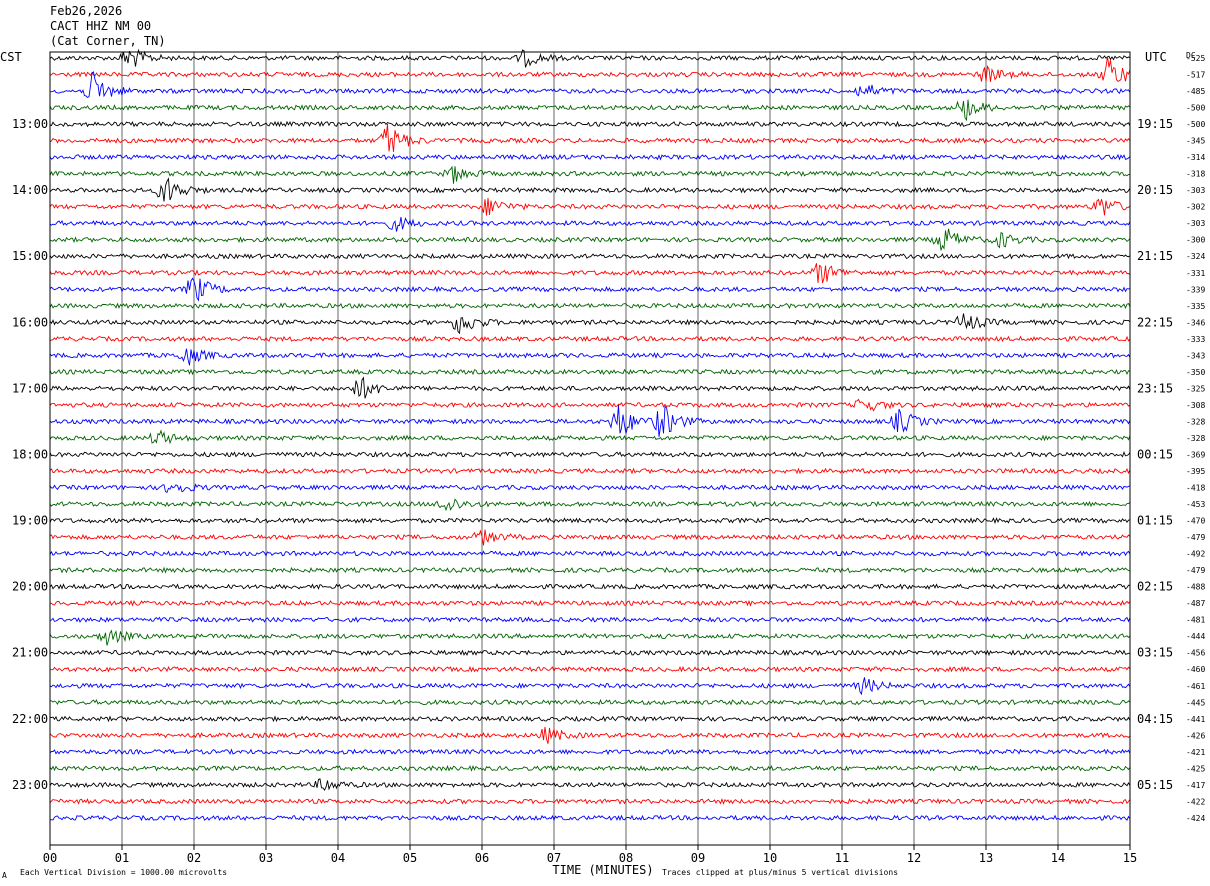 The width and height of the screenshot is (1210, 886). I want to click on right-hour-label: 05:15, so click(1155, 785).